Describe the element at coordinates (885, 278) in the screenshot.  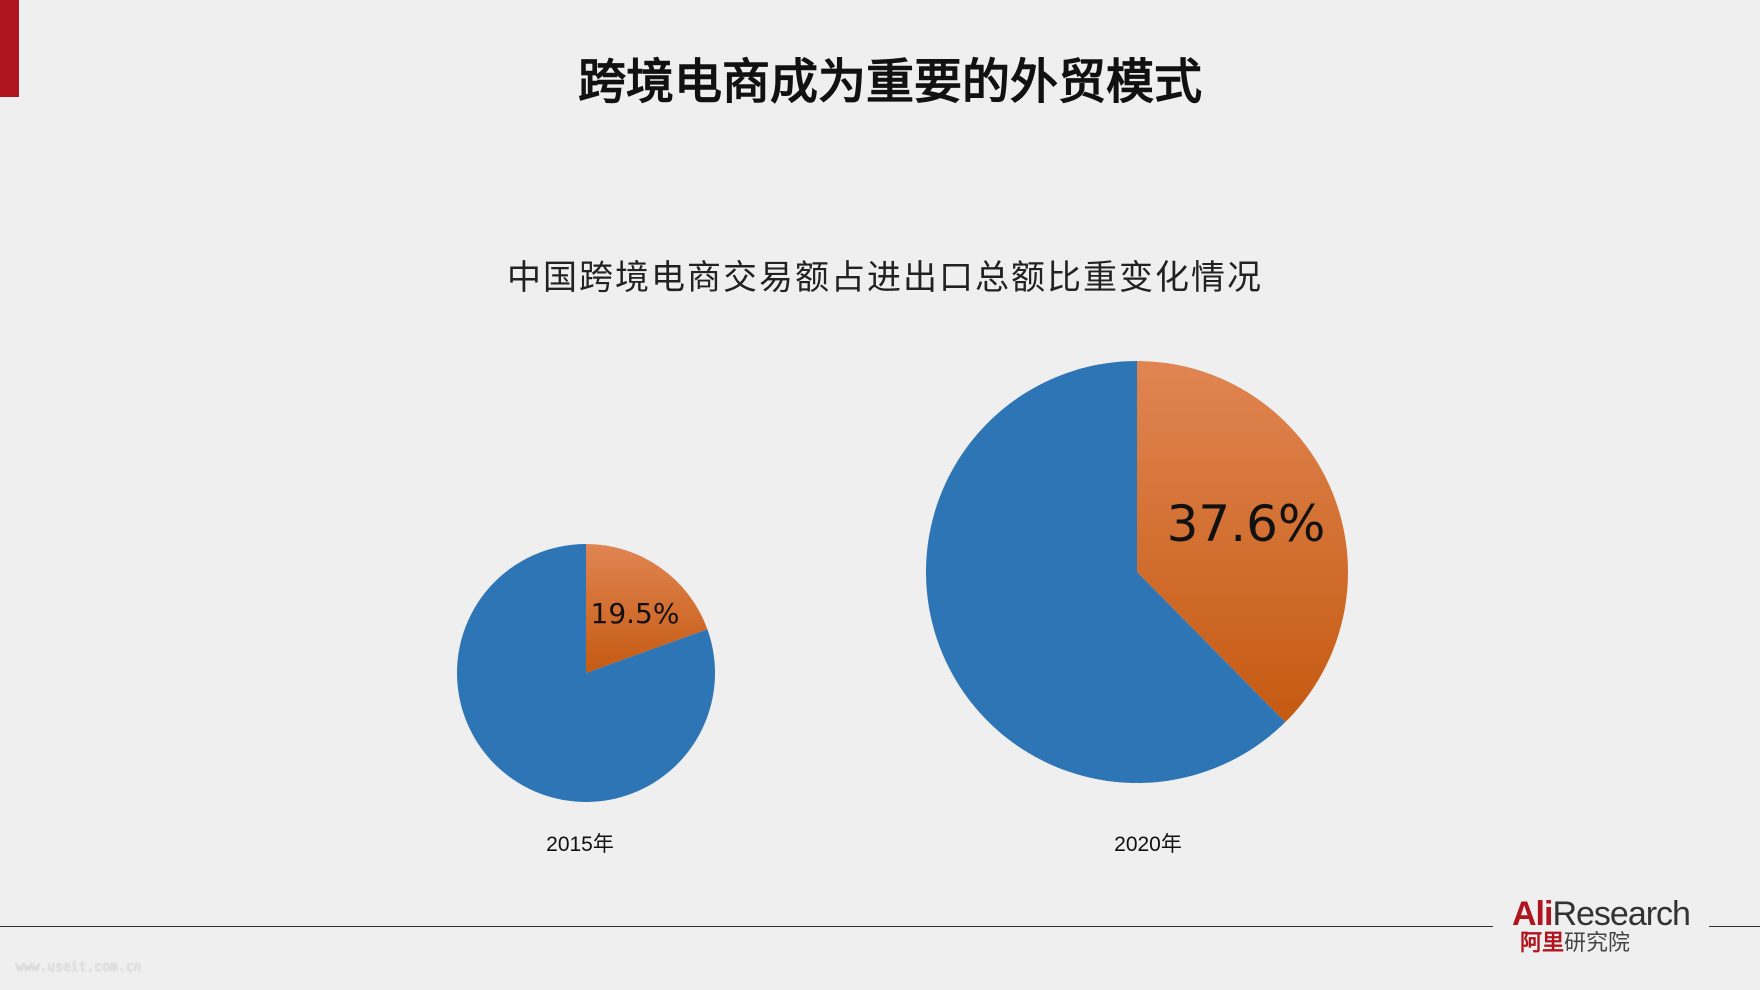
I see `chart-title: 中国跨境电商交易额占进出口总额比重变化情况` at that location.